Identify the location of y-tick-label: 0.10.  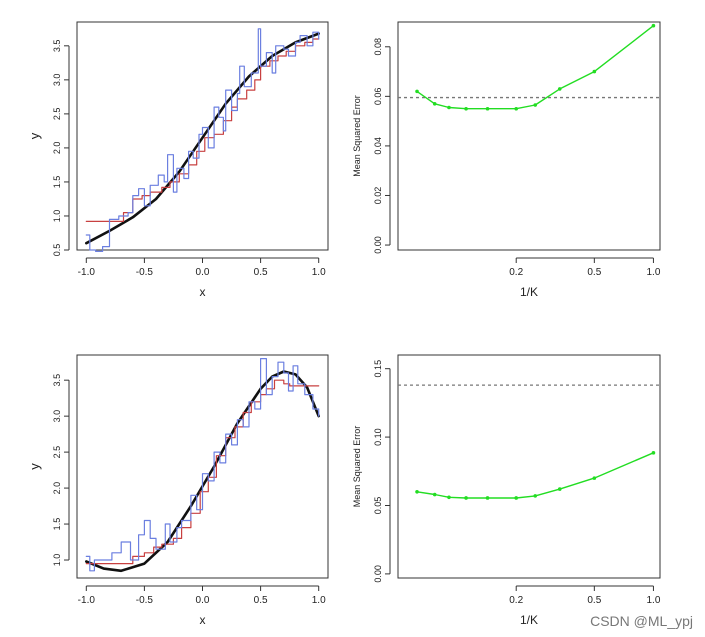
(378, 437).